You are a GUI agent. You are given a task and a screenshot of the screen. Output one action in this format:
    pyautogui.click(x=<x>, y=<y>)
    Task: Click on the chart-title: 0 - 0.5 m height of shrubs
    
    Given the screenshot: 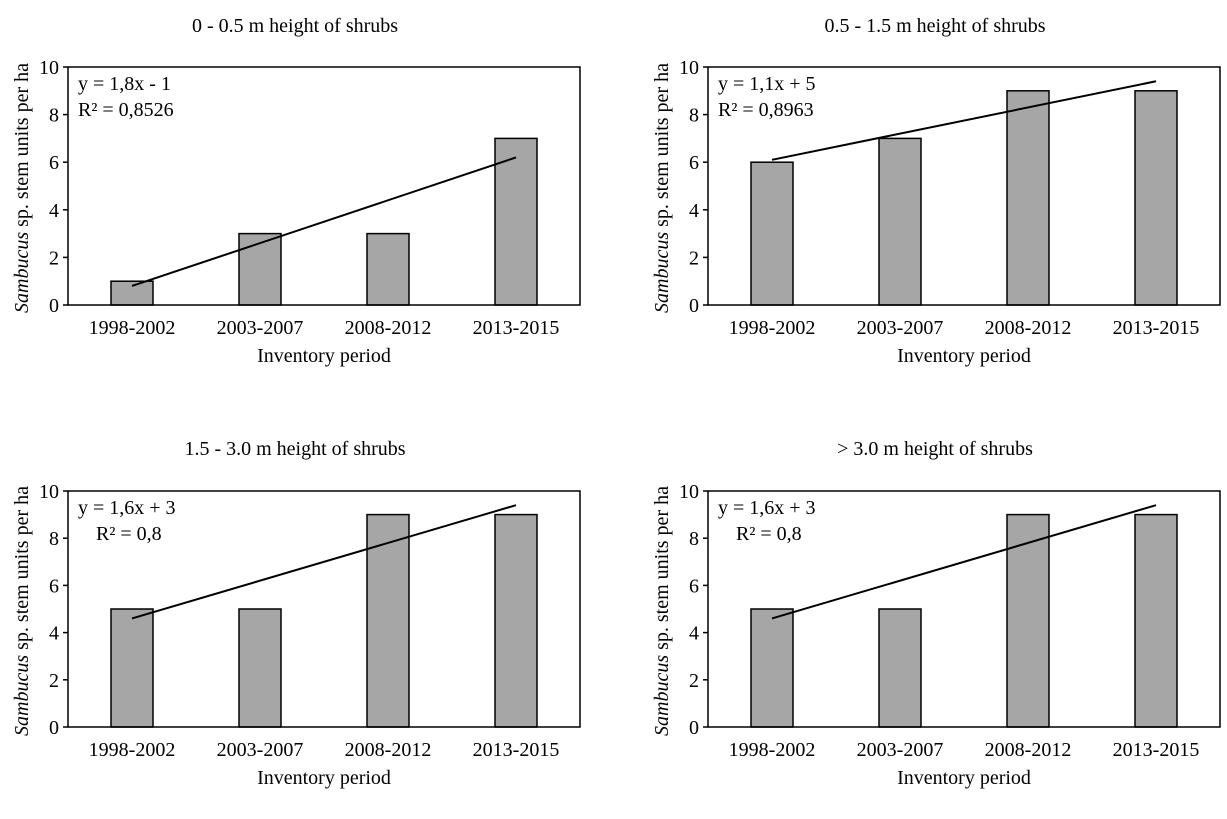 What is the action you would take?
    pyautogui.click(x=295, y=26)
    